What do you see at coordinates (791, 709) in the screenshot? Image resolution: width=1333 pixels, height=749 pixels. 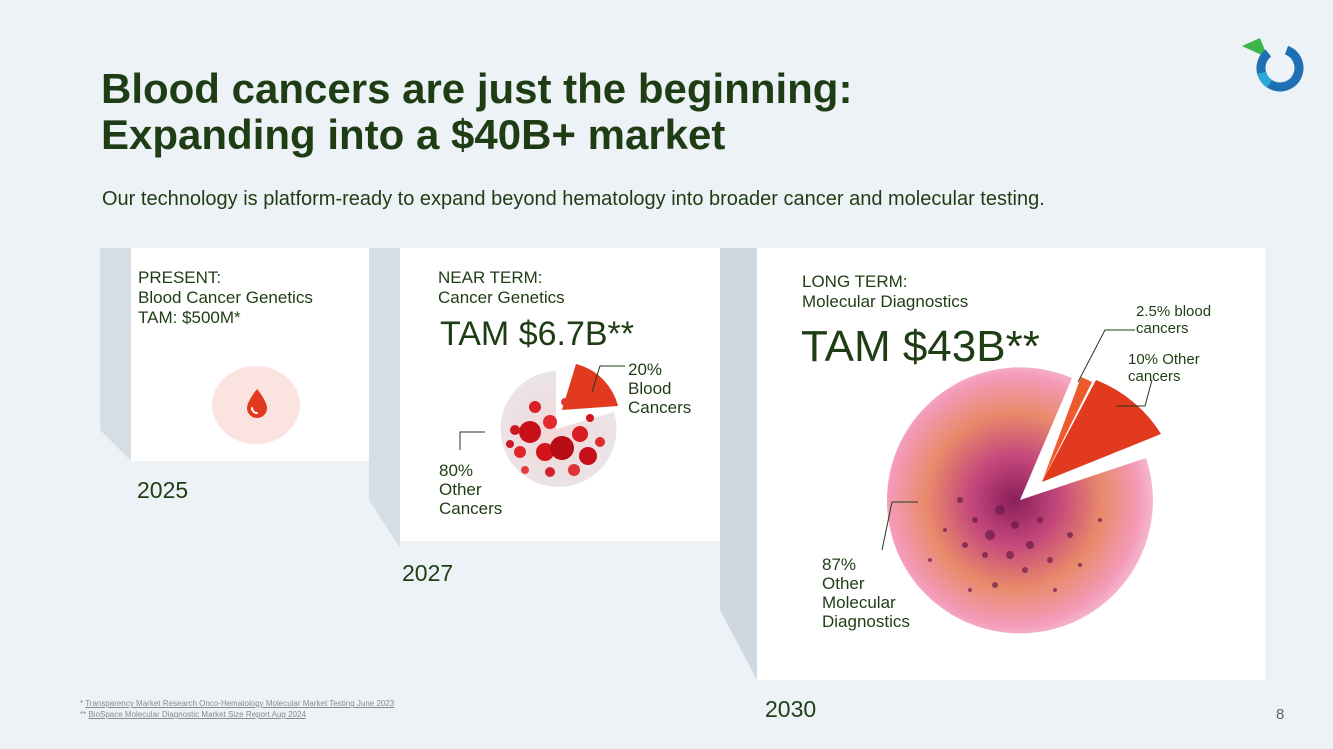 I see `year-2030: 2030` at bounding box center [791, 709].